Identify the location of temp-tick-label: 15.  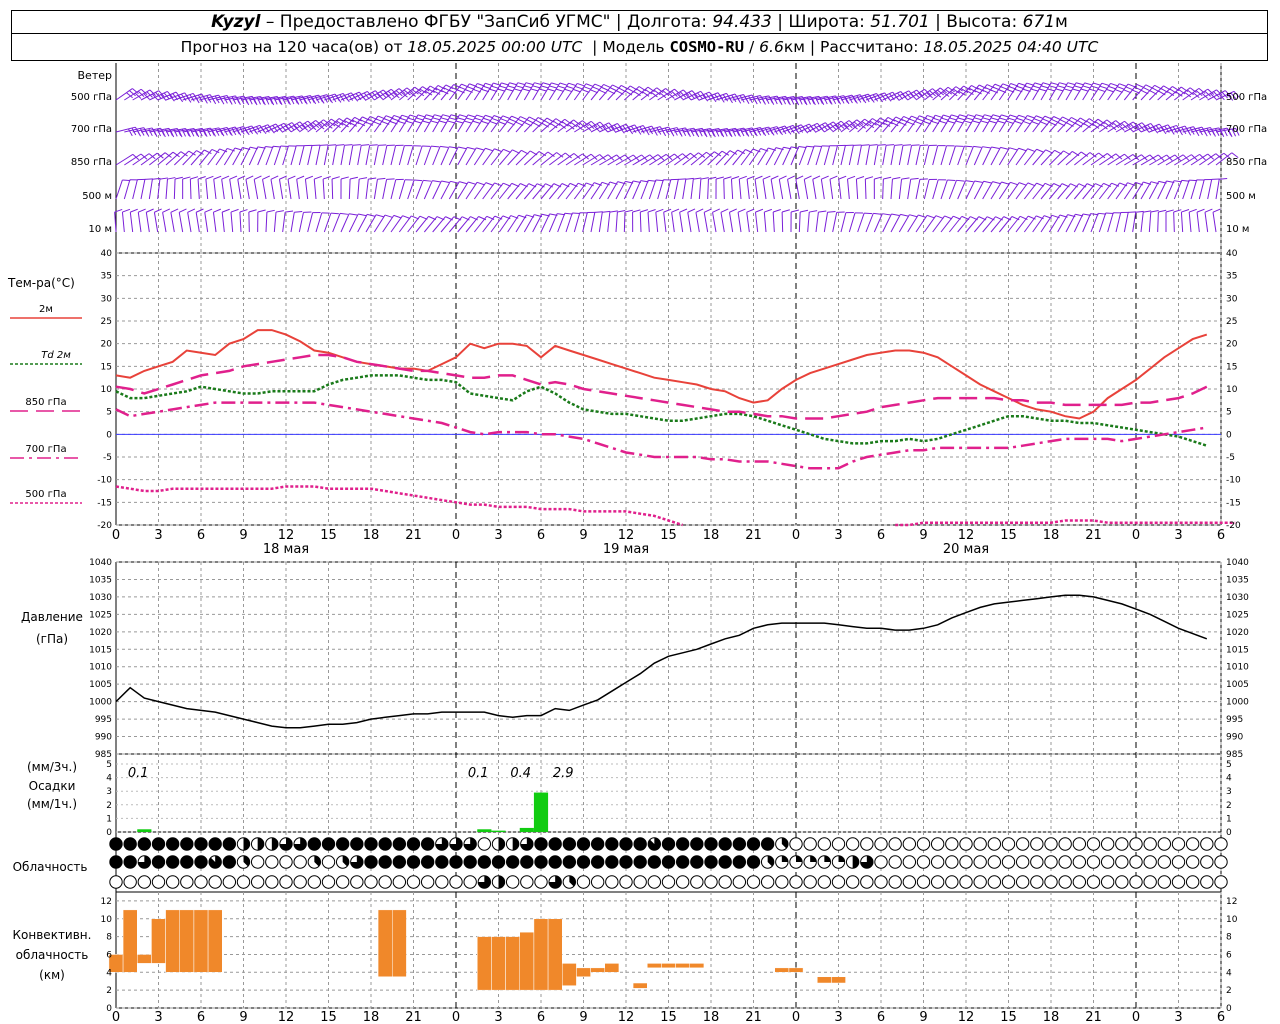
(106, 367).